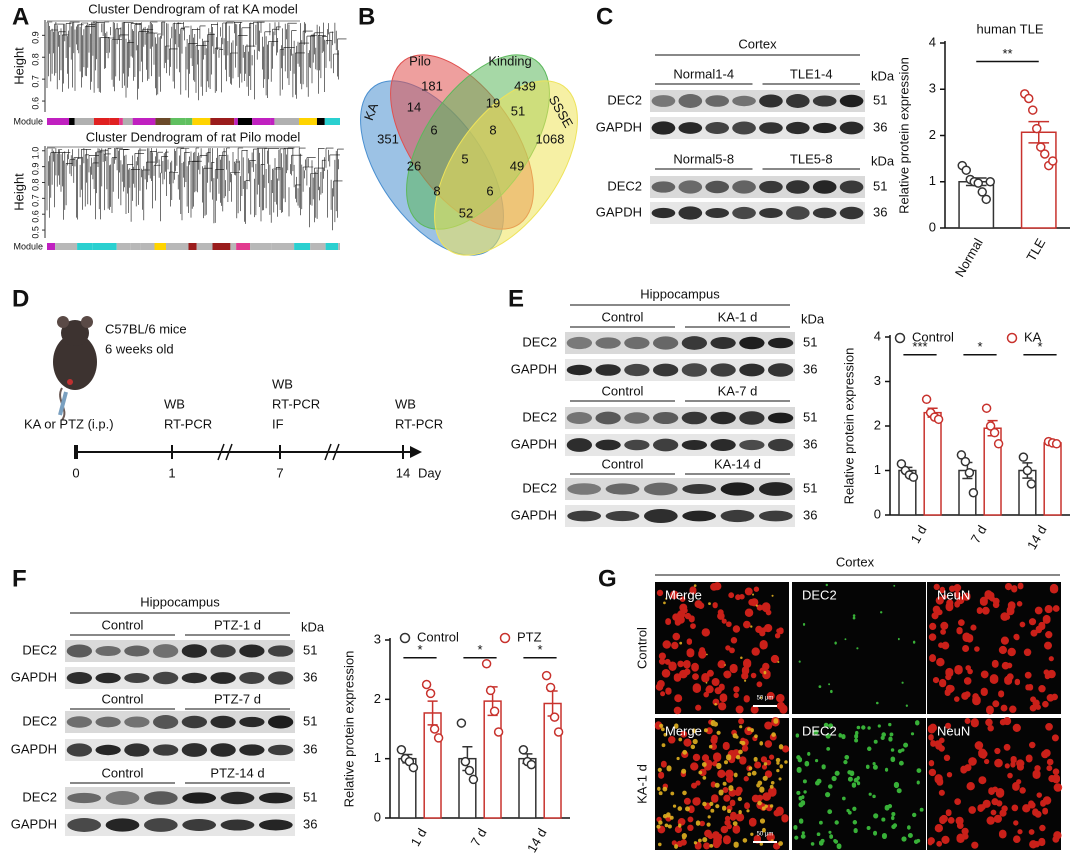 This screenshot has height=860, width=1080. What do you see at coordinates (403, 472) in the screenshot?
I see `day-label: 14` at bounding box center [403, 472].